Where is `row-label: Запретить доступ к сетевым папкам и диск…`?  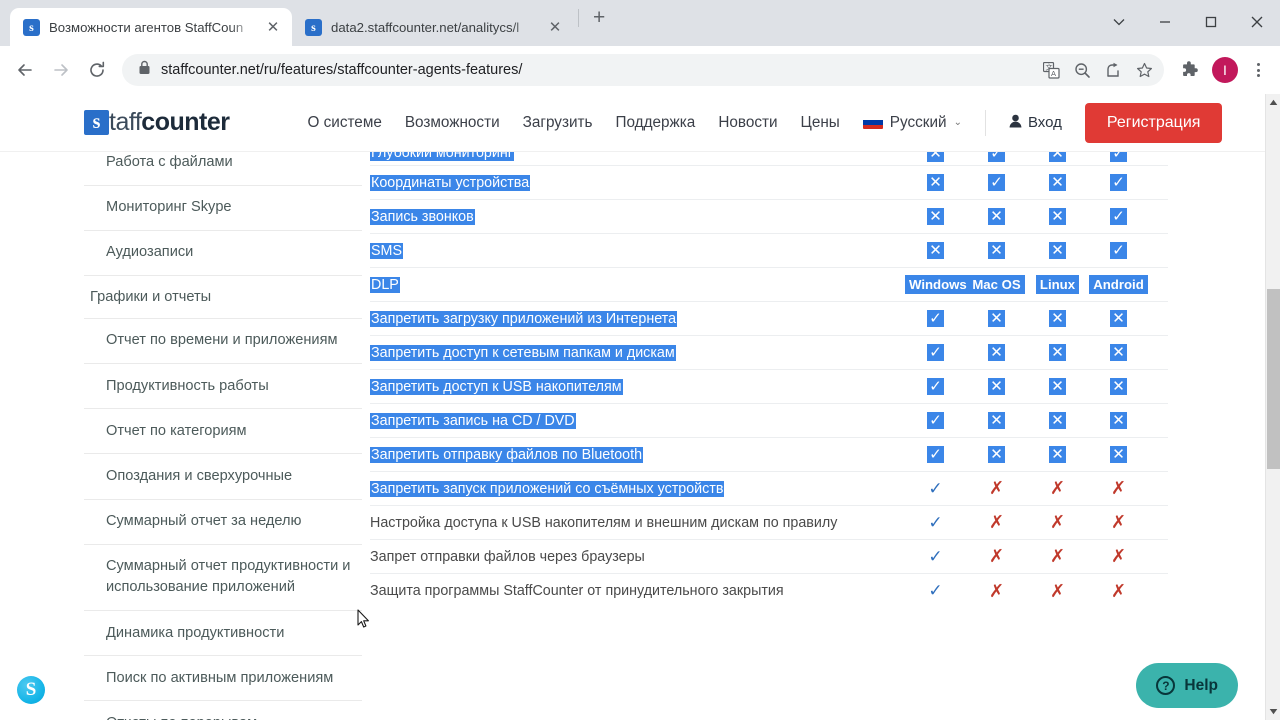 row-label: Запретить доступ к сетевым папкам и диск… is located at coordinates (523, 352).